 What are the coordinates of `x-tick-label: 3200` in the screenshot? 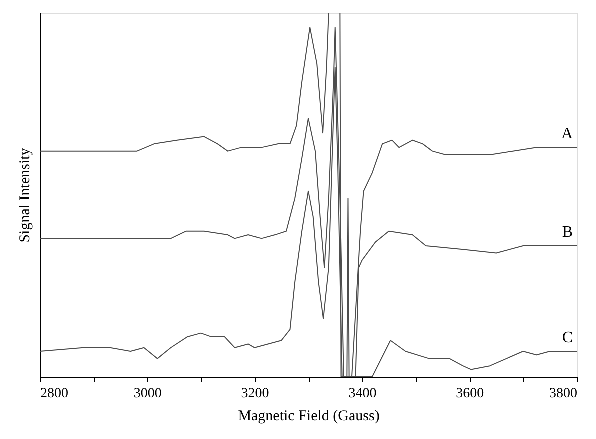 It's located at (255, 394).